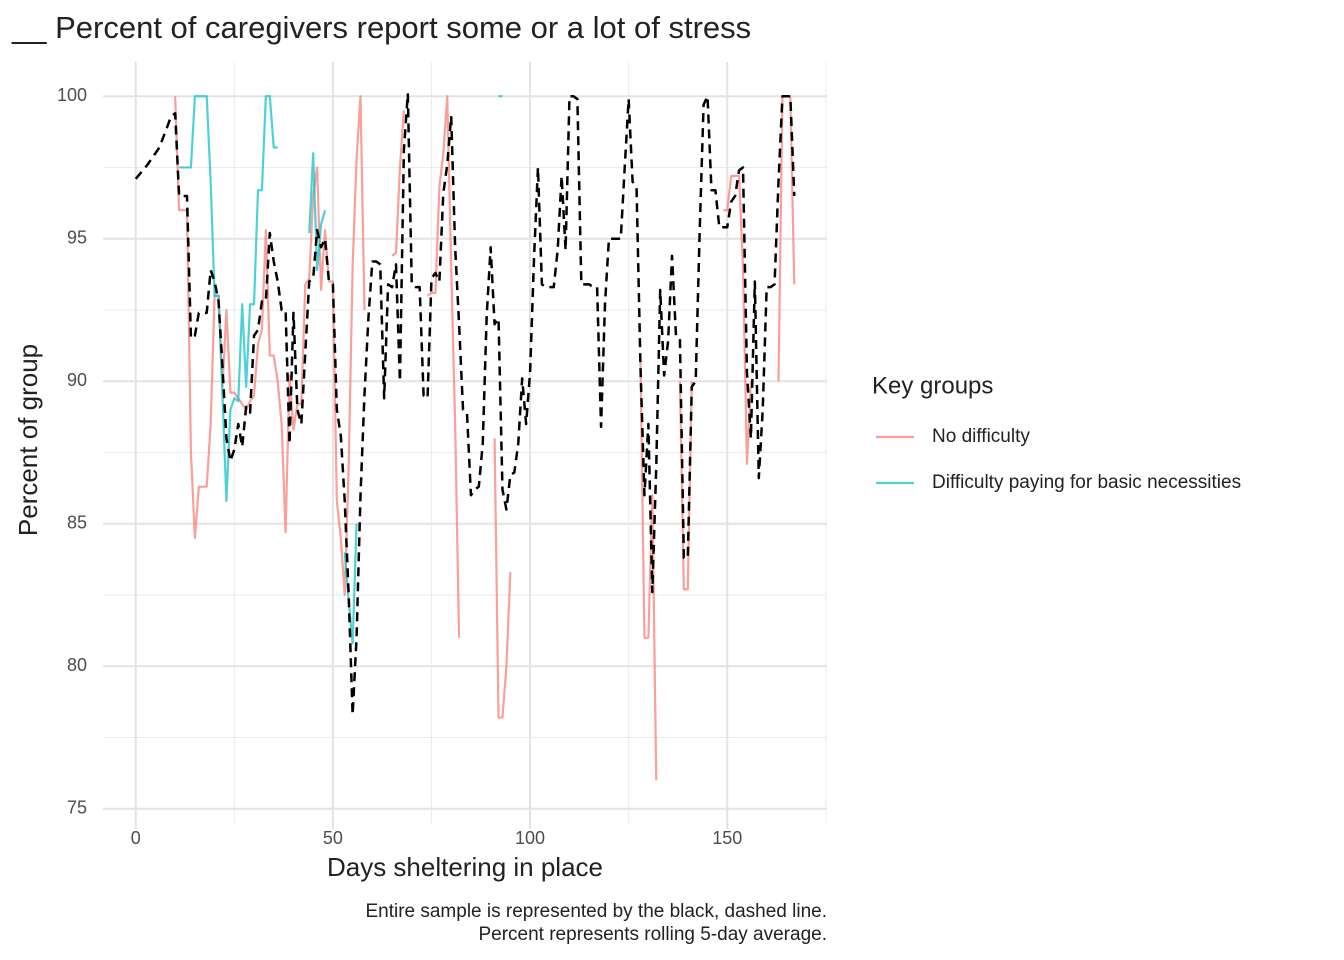 The width and height of the screenshot is (1344, 960). What do you see at coordinates (1086, 482) in the screenshot?
I see `legend-label: Difficulty paying for basic necessities` at bounding box center [1086, 482].